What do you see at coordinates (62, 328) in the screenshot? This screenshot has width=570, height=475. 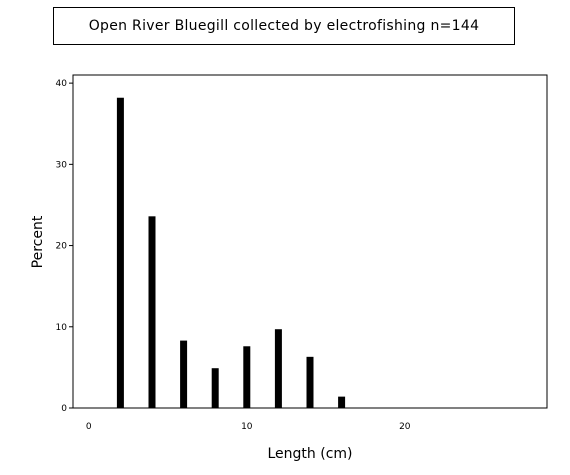 I see `y-tick-label: 10` at bounding box center [62, 328].